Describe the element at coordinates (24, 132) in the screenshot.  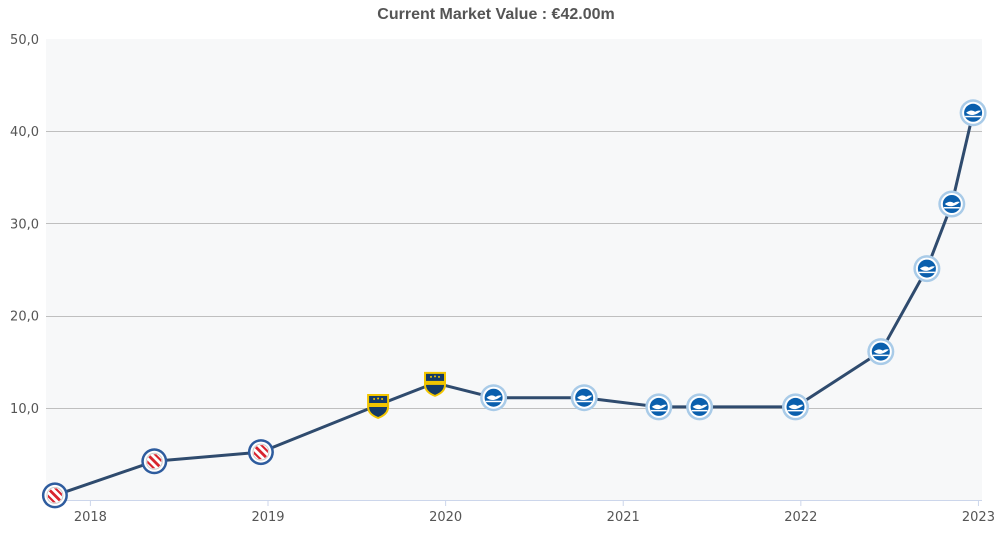
I see `y-tick-label: 40,0` at that location.